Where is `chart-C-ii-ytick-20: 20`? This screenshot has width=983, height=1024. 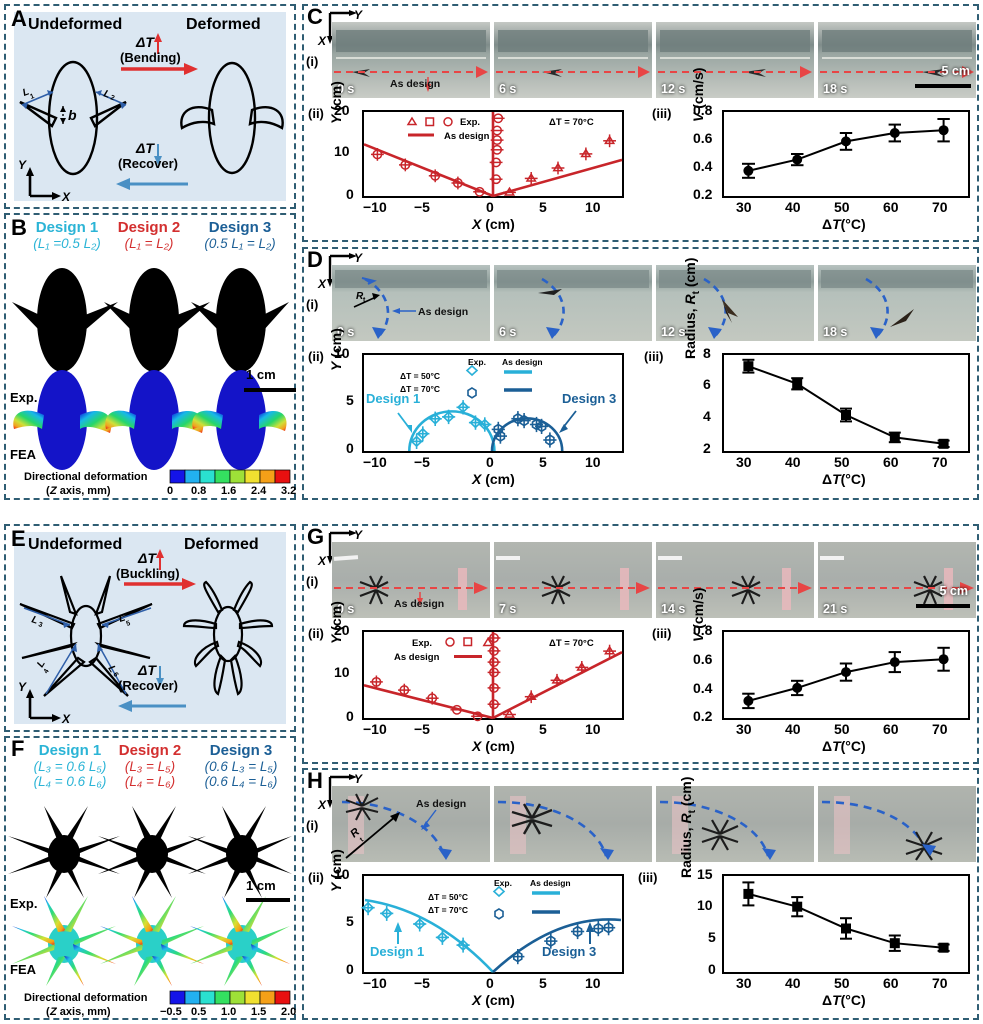 chart-C-ii-ytick-20: 20 is located at coordinates (342, 110).